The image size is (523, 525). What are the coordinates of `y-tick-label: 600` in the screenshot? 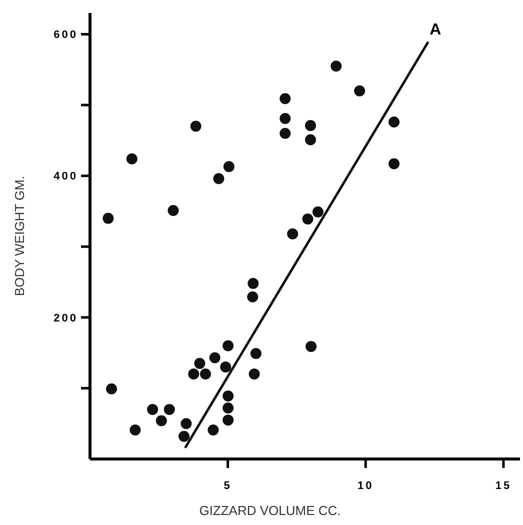 It's located at (66, 35).